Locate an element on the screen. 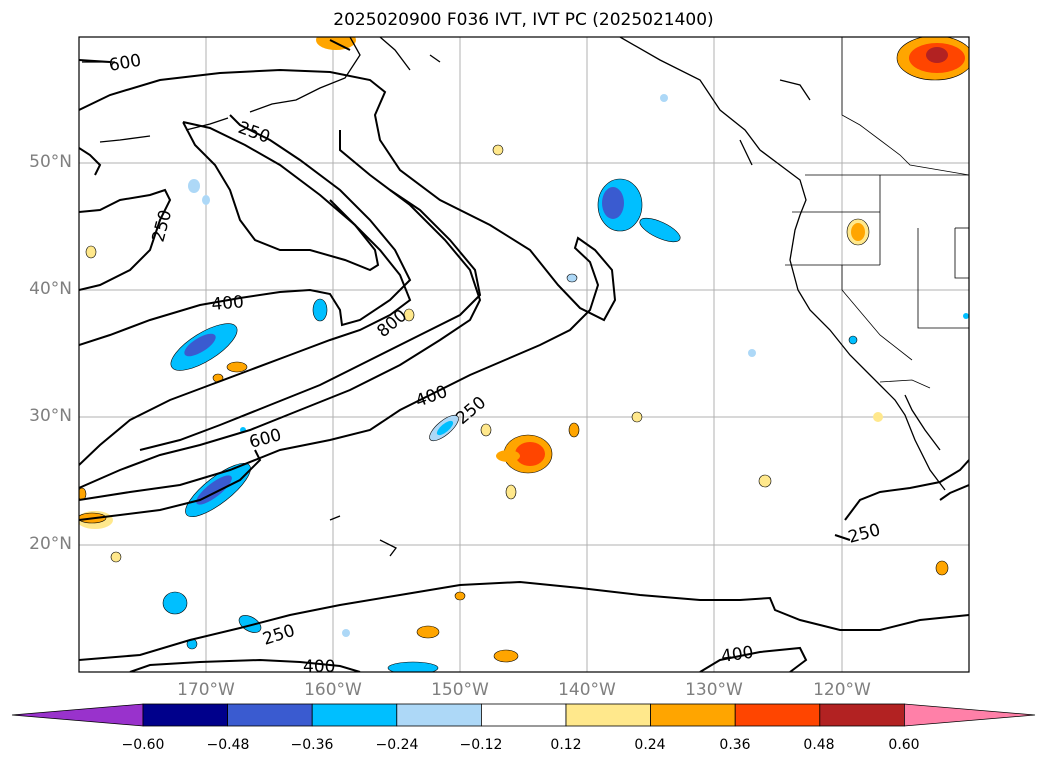 This screenshot has height=765, width=1047. colorbar-extend-min is located at coordinates (77, 715).